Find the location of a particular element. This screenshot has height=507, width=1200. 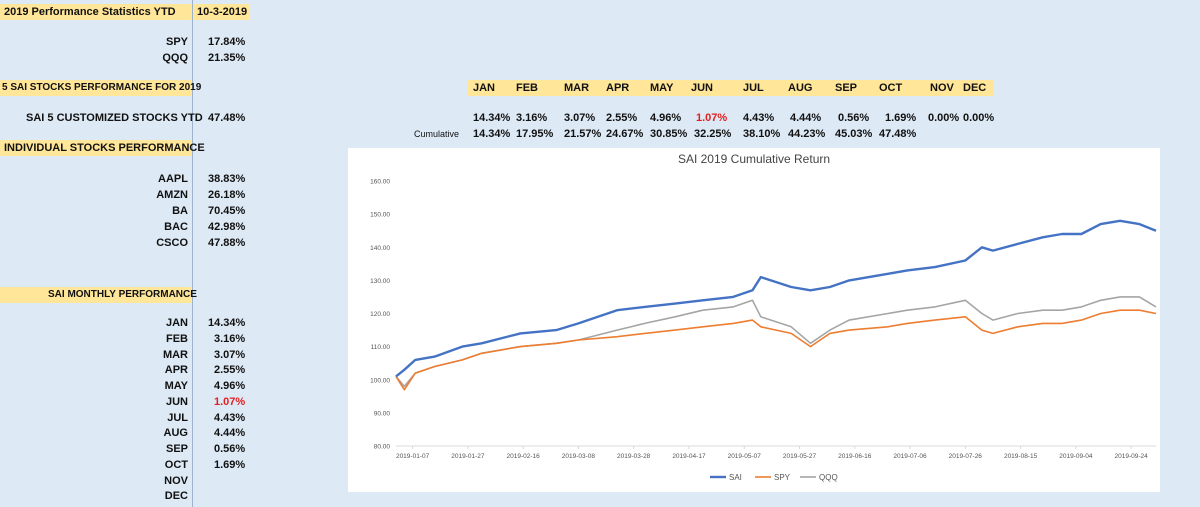

month-label: OCT is located at coordinates (176, 465).